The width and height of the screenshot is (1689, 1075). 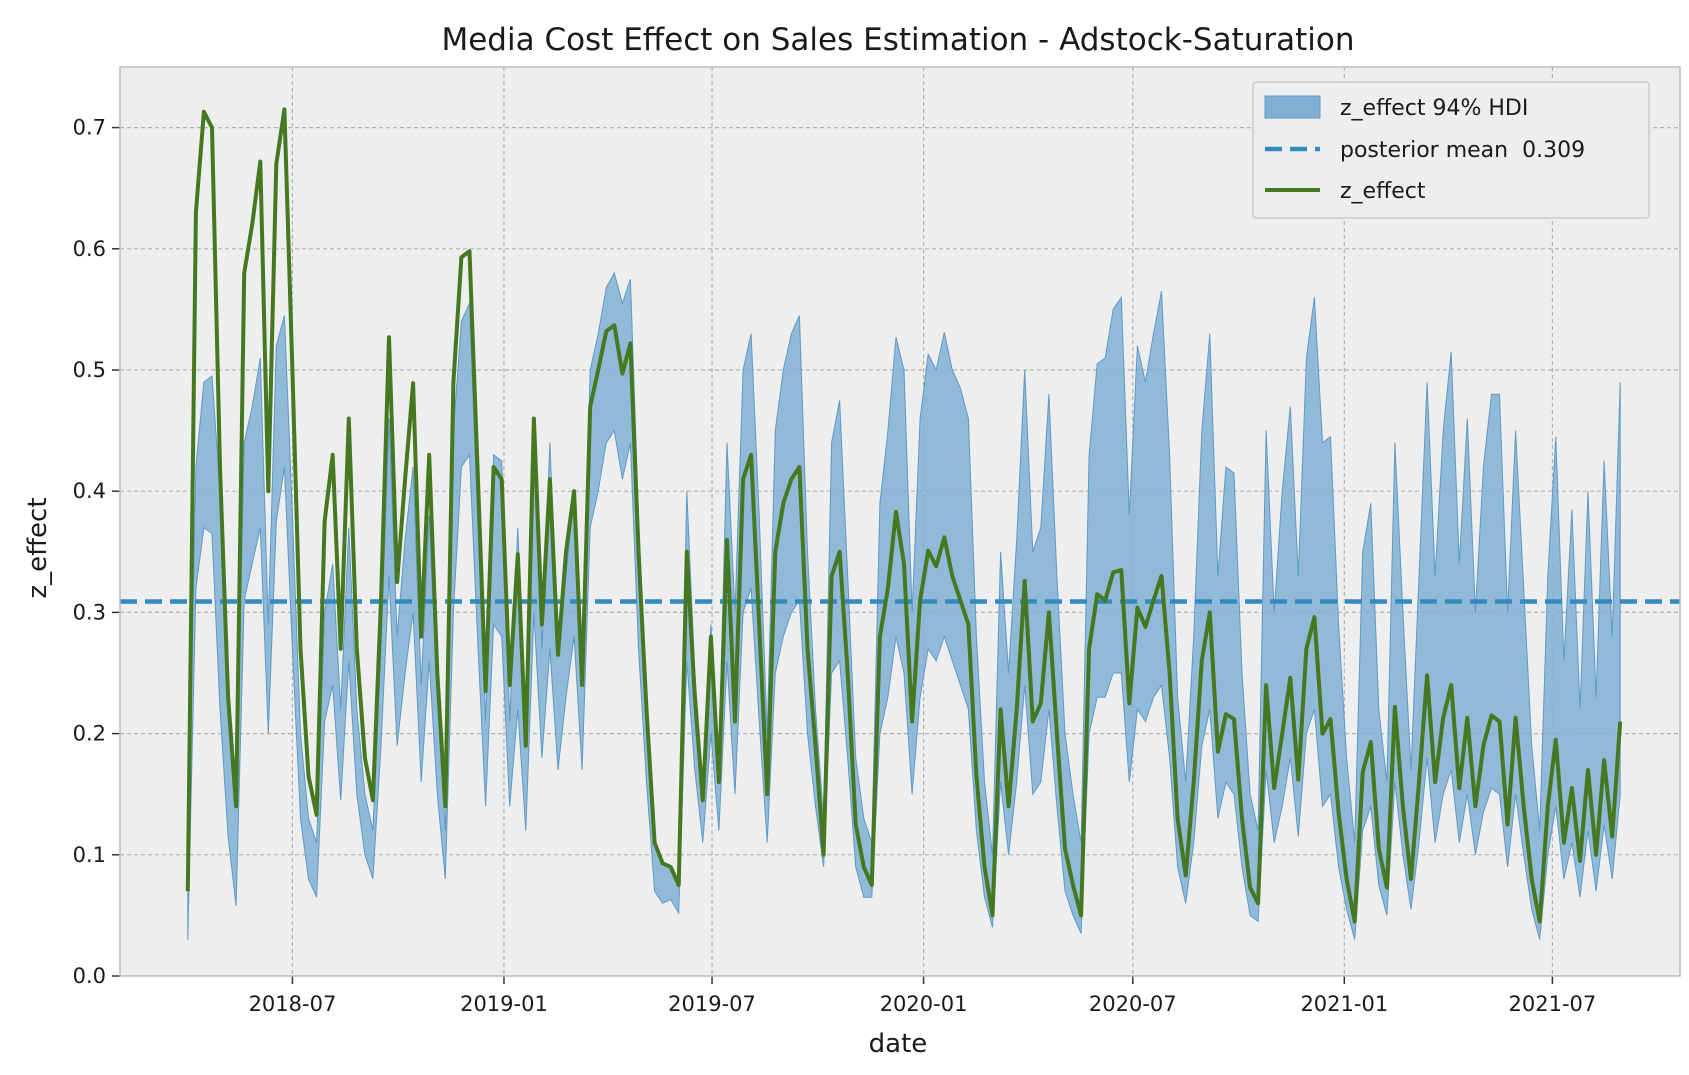 What do you see at coordinates (89, 370) in the screenshot?
I see `y-tick-label: 0.5` at bounding box center [89, 370].